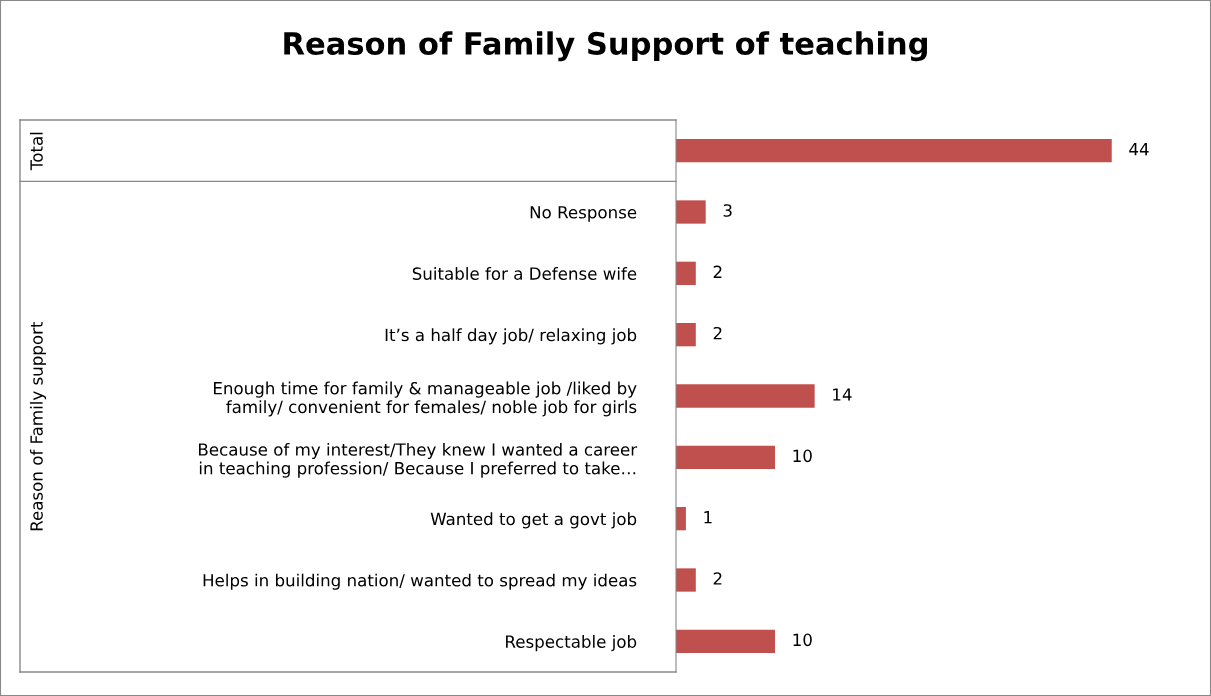 The width and height of the screenshot is (1211, 696). I want to click on y-tick-label: Suitable for a Defense wife, so click(524, 273).